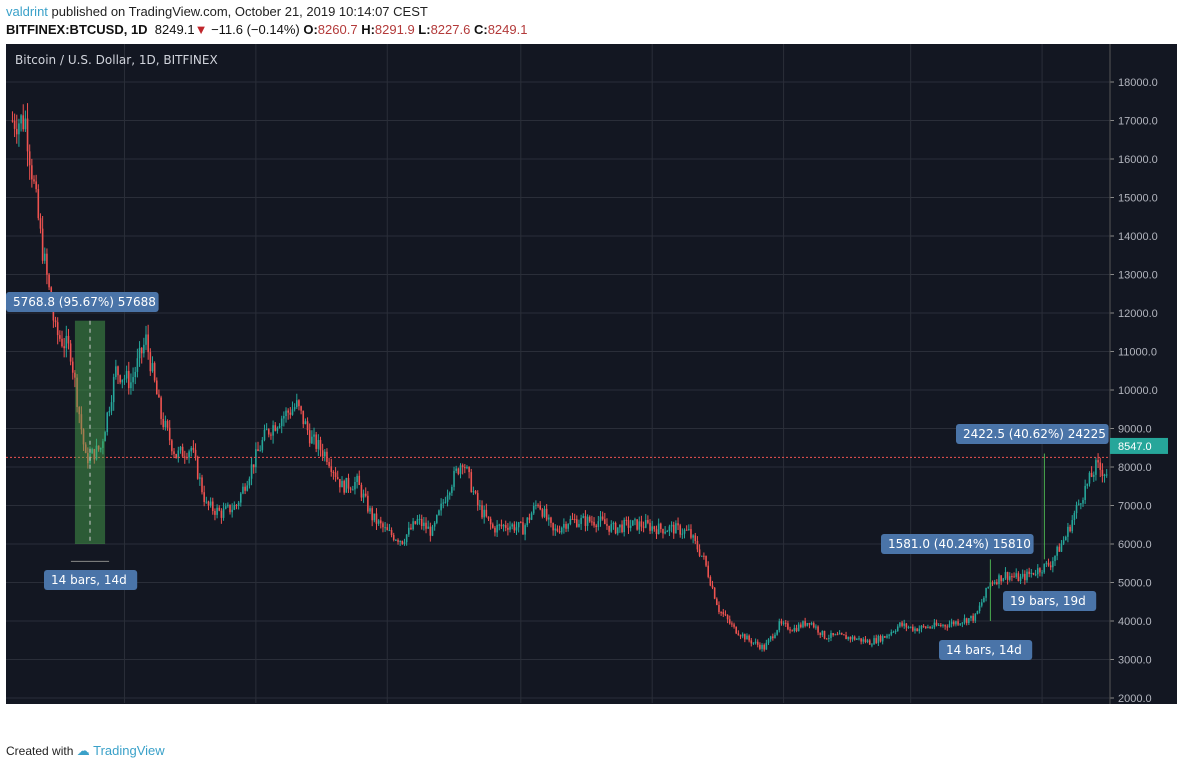 This screenshot has width=1177, height=768. I want to click on y-tick-label: 2000.0, so click(1135, 698).